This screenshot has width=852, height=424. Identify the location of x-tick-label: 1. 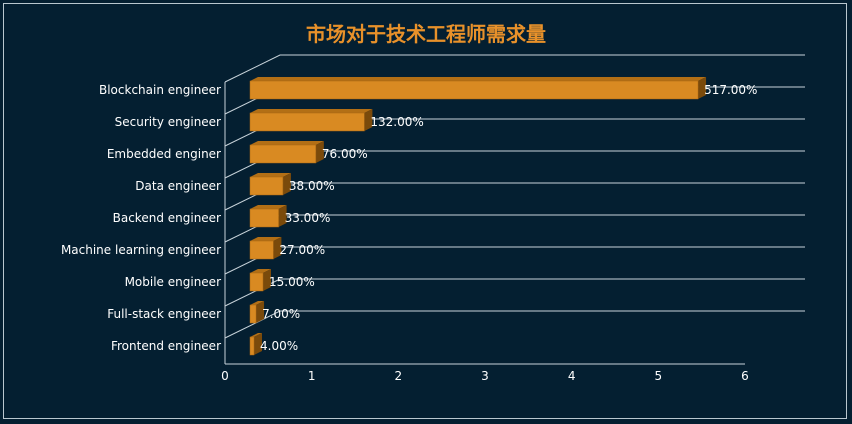
(312, 376).